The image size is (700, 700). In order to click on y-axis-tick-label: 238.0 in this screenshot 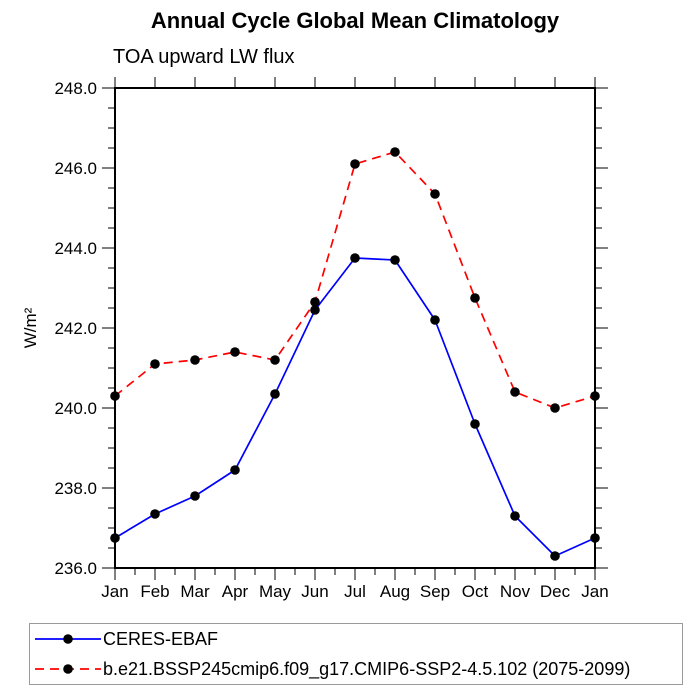, I will do `click(75, 488)`.